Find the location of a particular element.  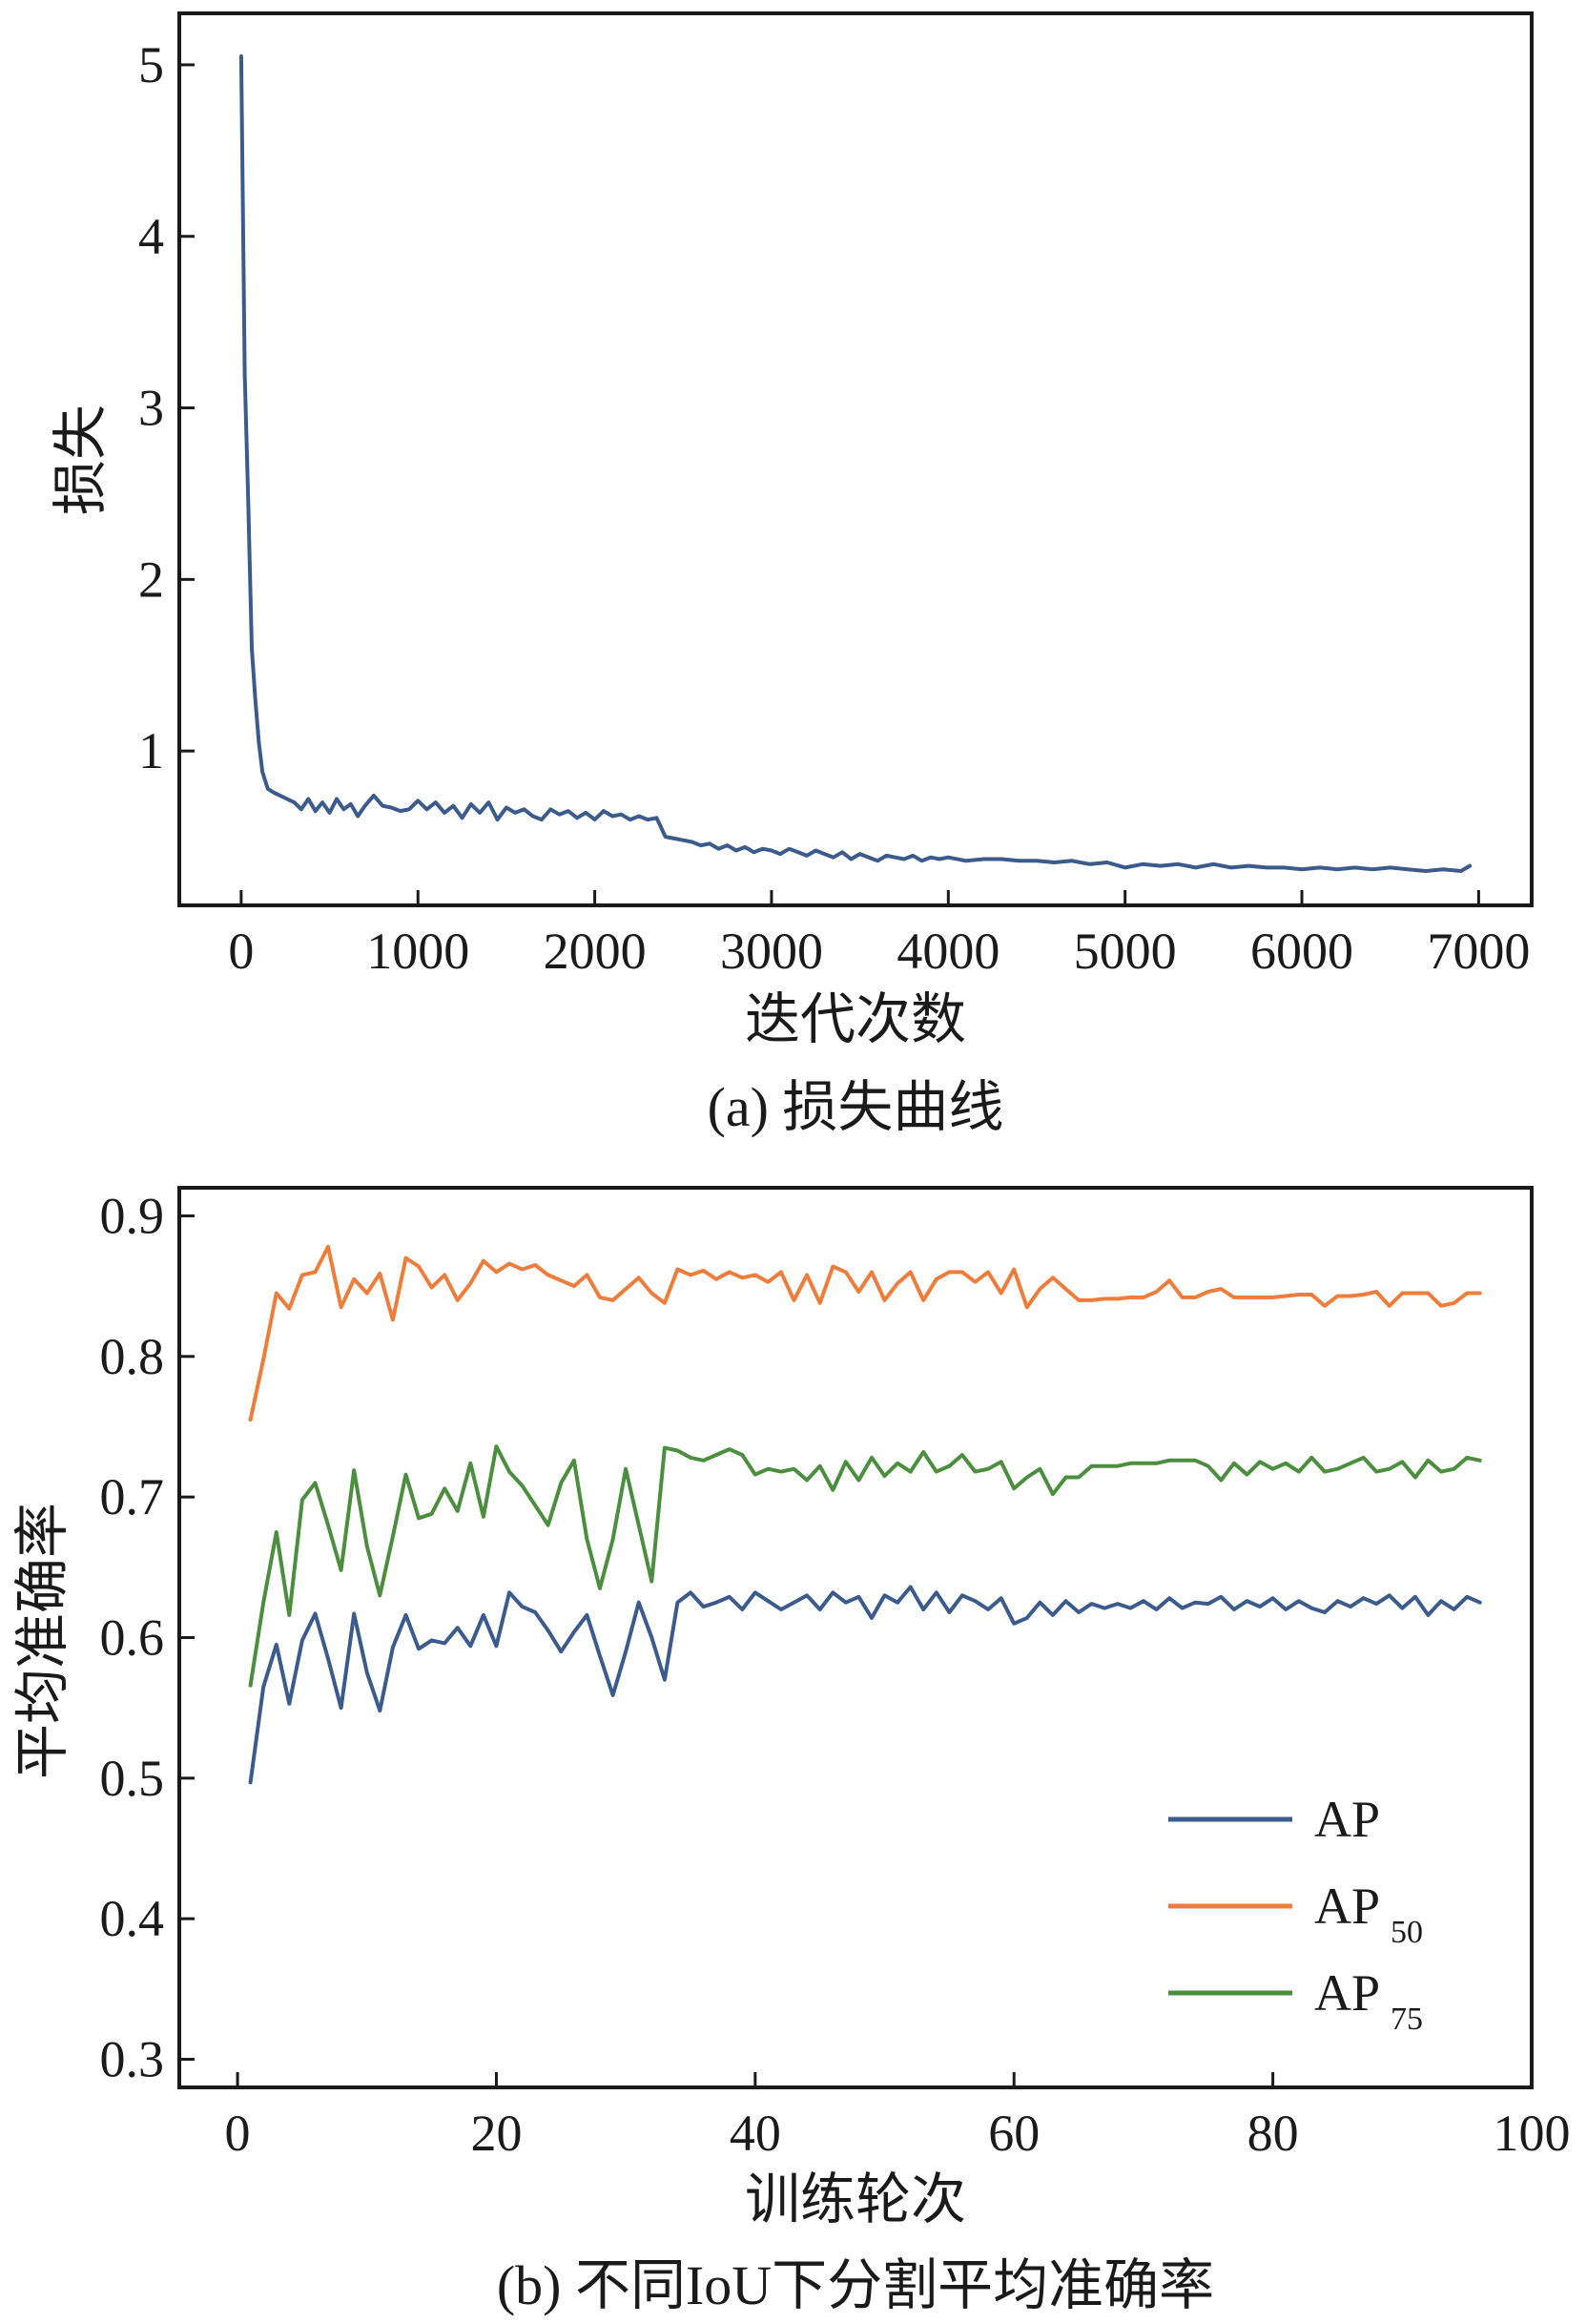

ap-caption: (b) 不同IoU下分割平均准确率 is located at coordinates (855, 2285).